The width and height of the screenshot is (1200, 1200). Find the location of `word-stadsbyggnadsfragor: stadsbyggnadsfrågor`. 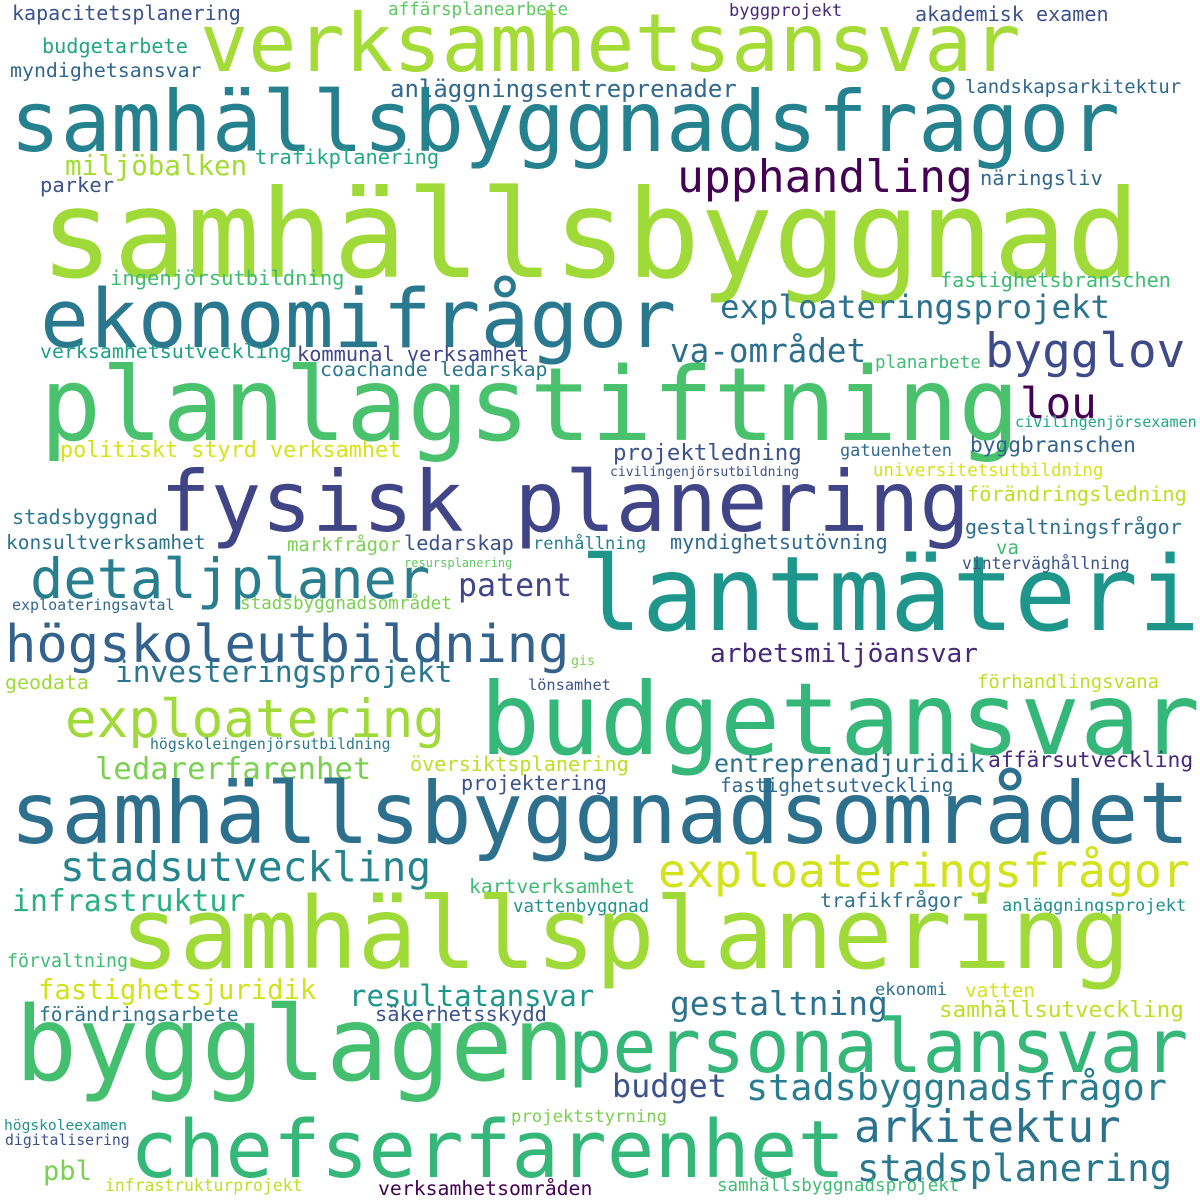

word-stadsbyggnadsfragor: stadsbyggnadsfrågor is located at coordinates (956, 1087).